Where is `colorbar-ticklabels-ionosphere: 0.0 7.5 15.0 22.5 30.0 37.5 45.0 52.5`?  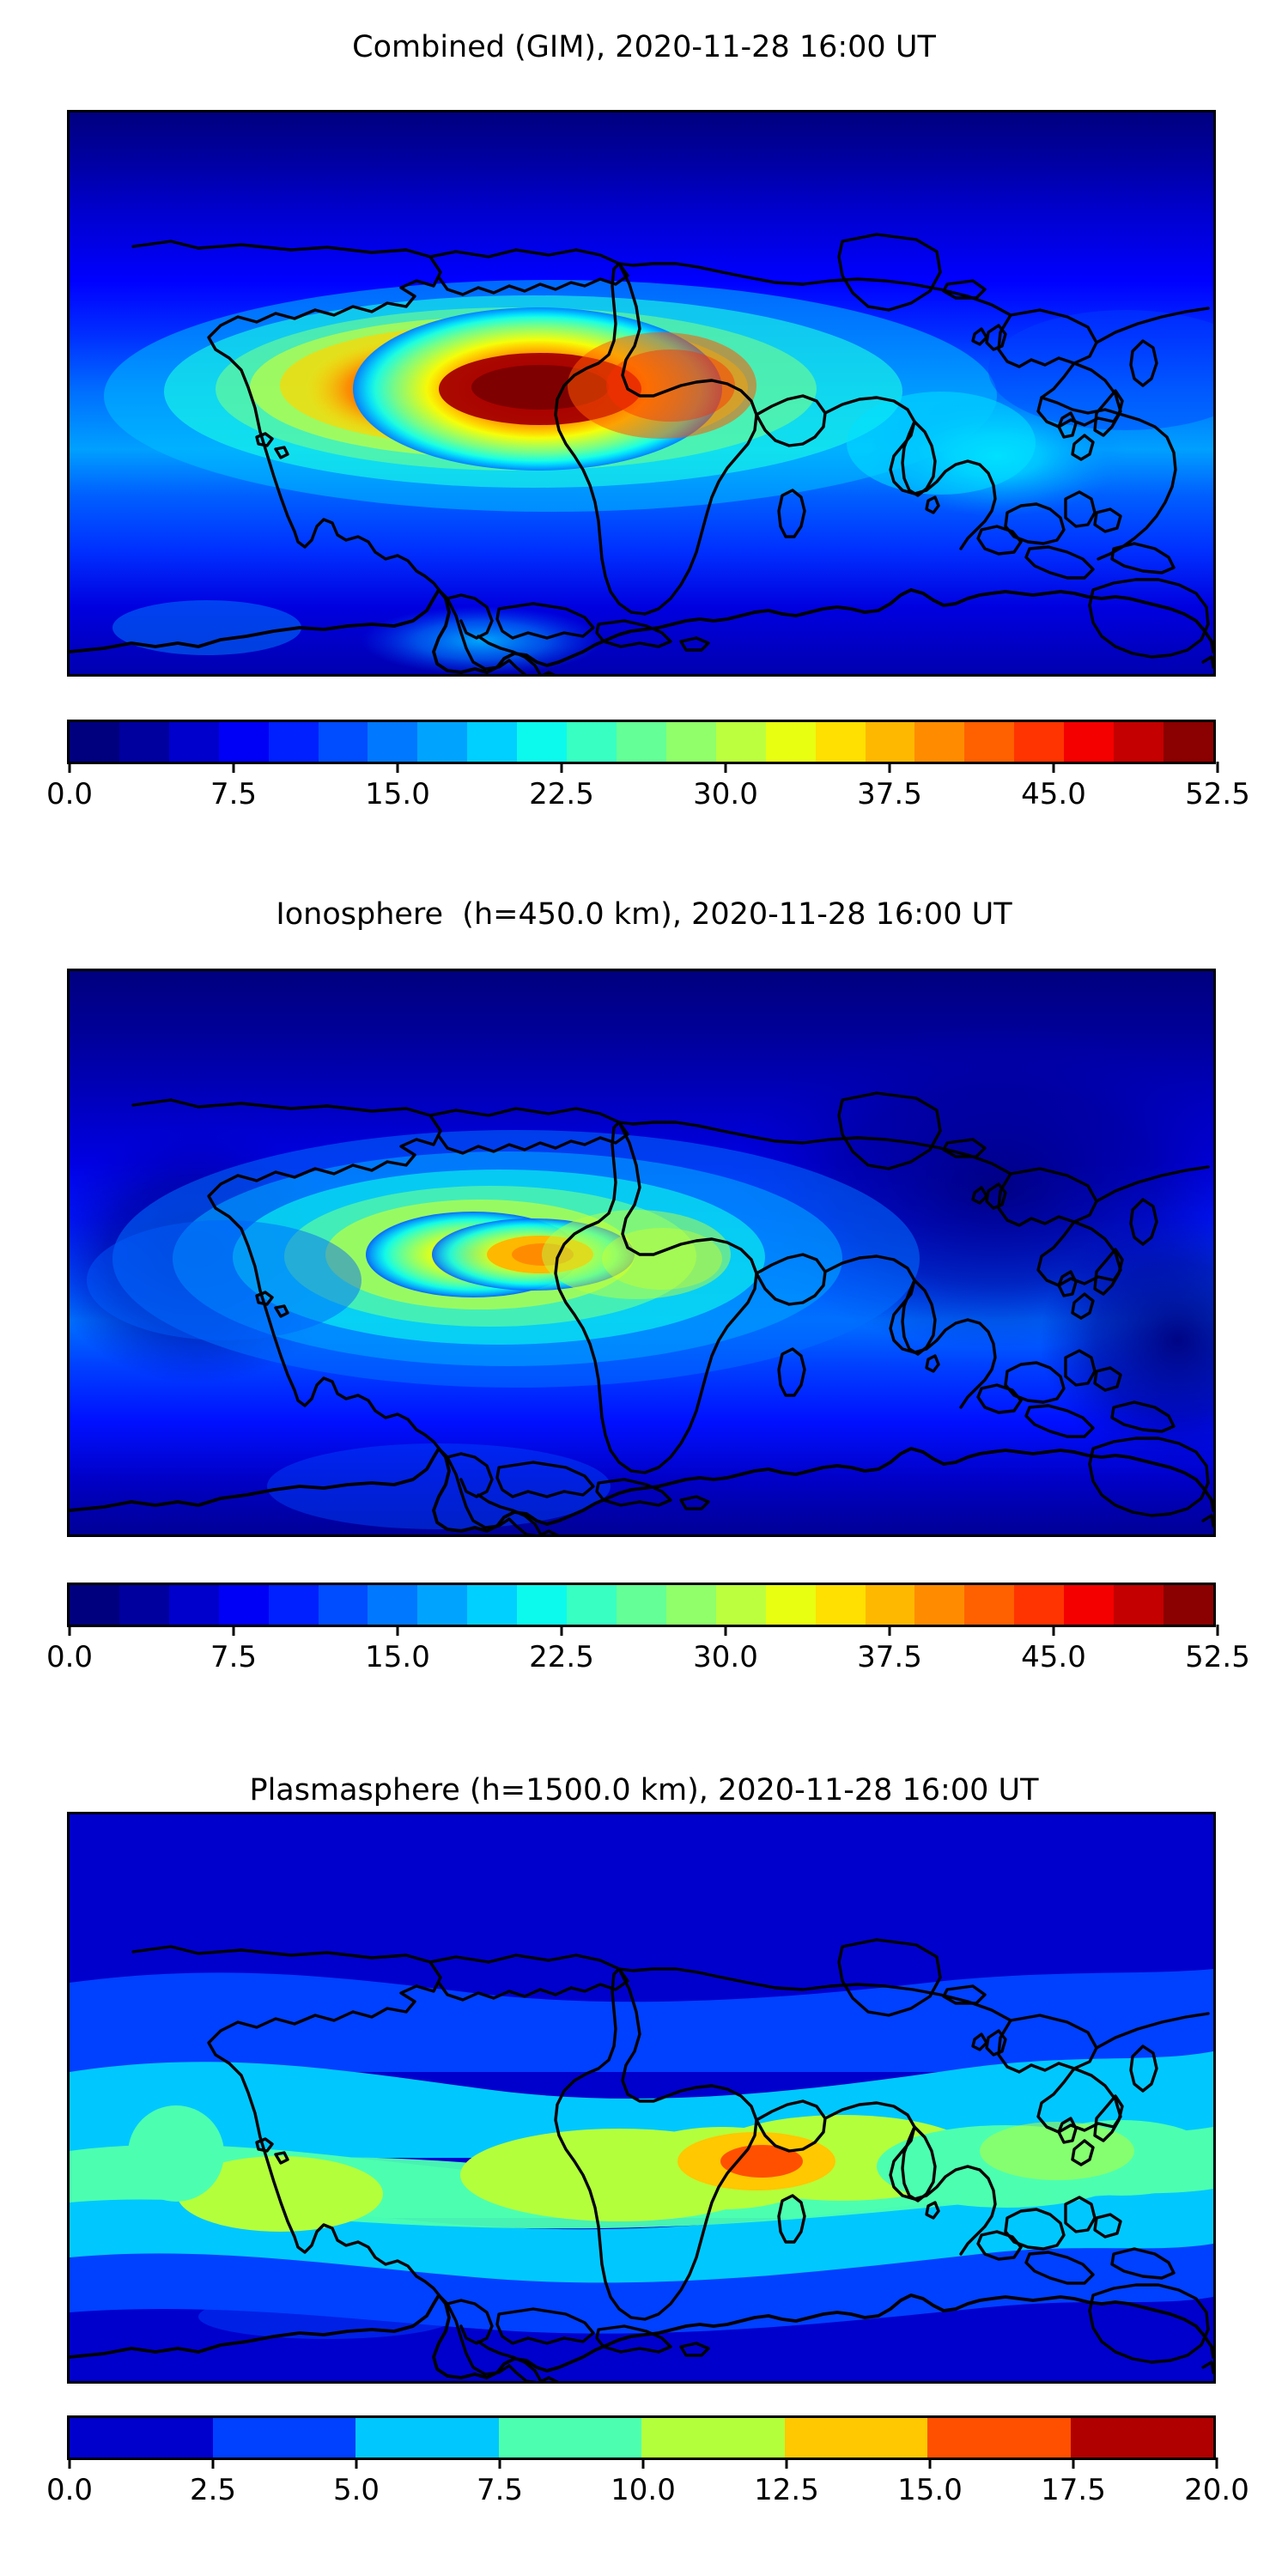 colorbar-ticklabels-ionosphere: 0.0 7.5 15.0 22.5 30.0 37.5 45.0 52.5 is located at coordinates (644, 1661).